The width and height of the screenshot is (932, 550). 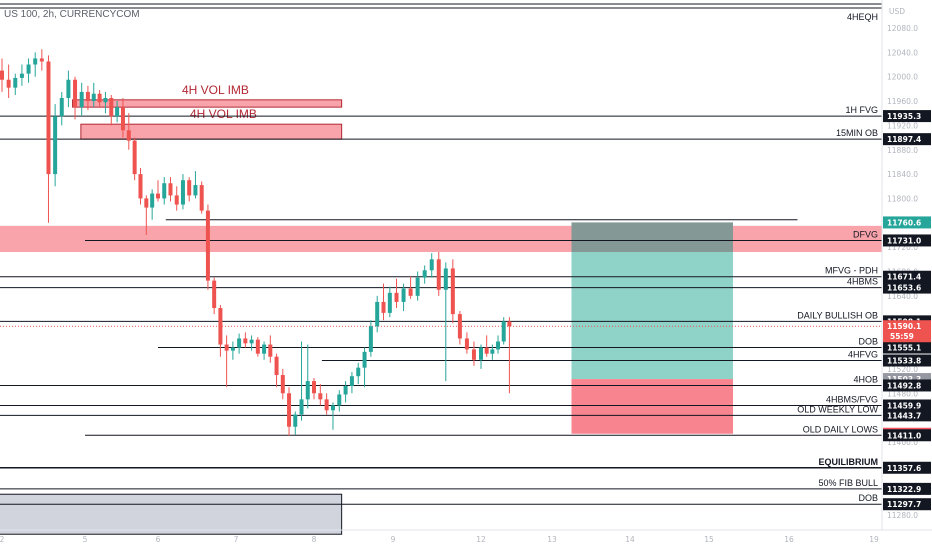 What do you see at coordinates (904, 504) in the screenshot?
I see `price-badge-label: 11297.7` at bounding box center [904, 504].